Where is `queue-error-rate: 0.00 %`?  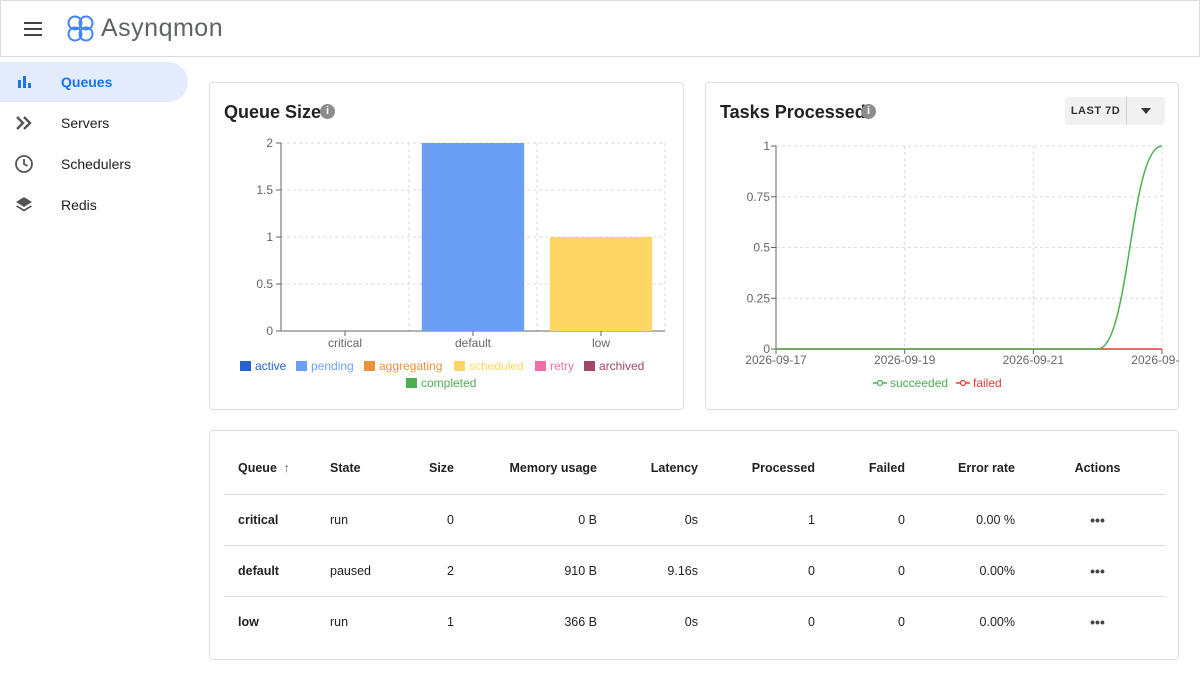
queue-error-rate: 0.00 % is located at coordinates (974, 520).